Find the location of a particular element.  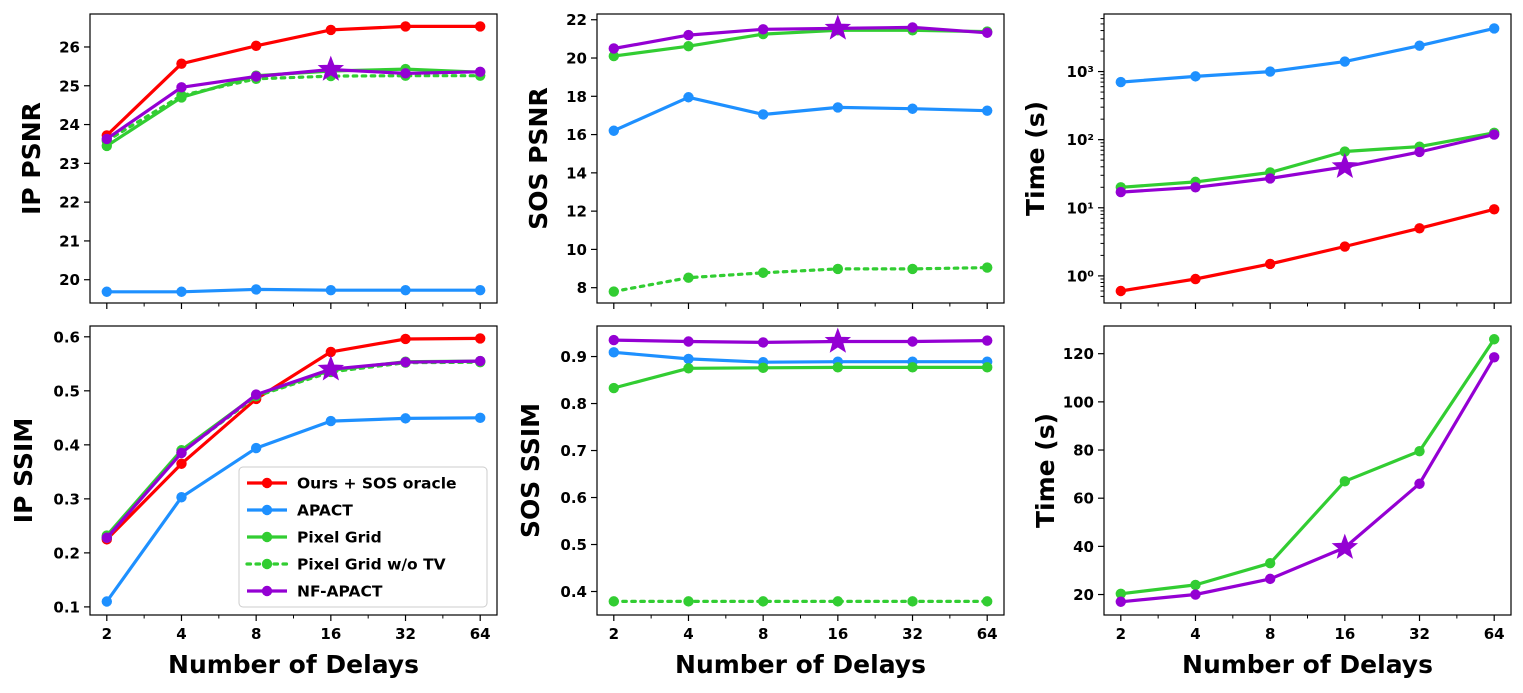

y-tick-label: 0.3 is located at coordinates (66, 499).